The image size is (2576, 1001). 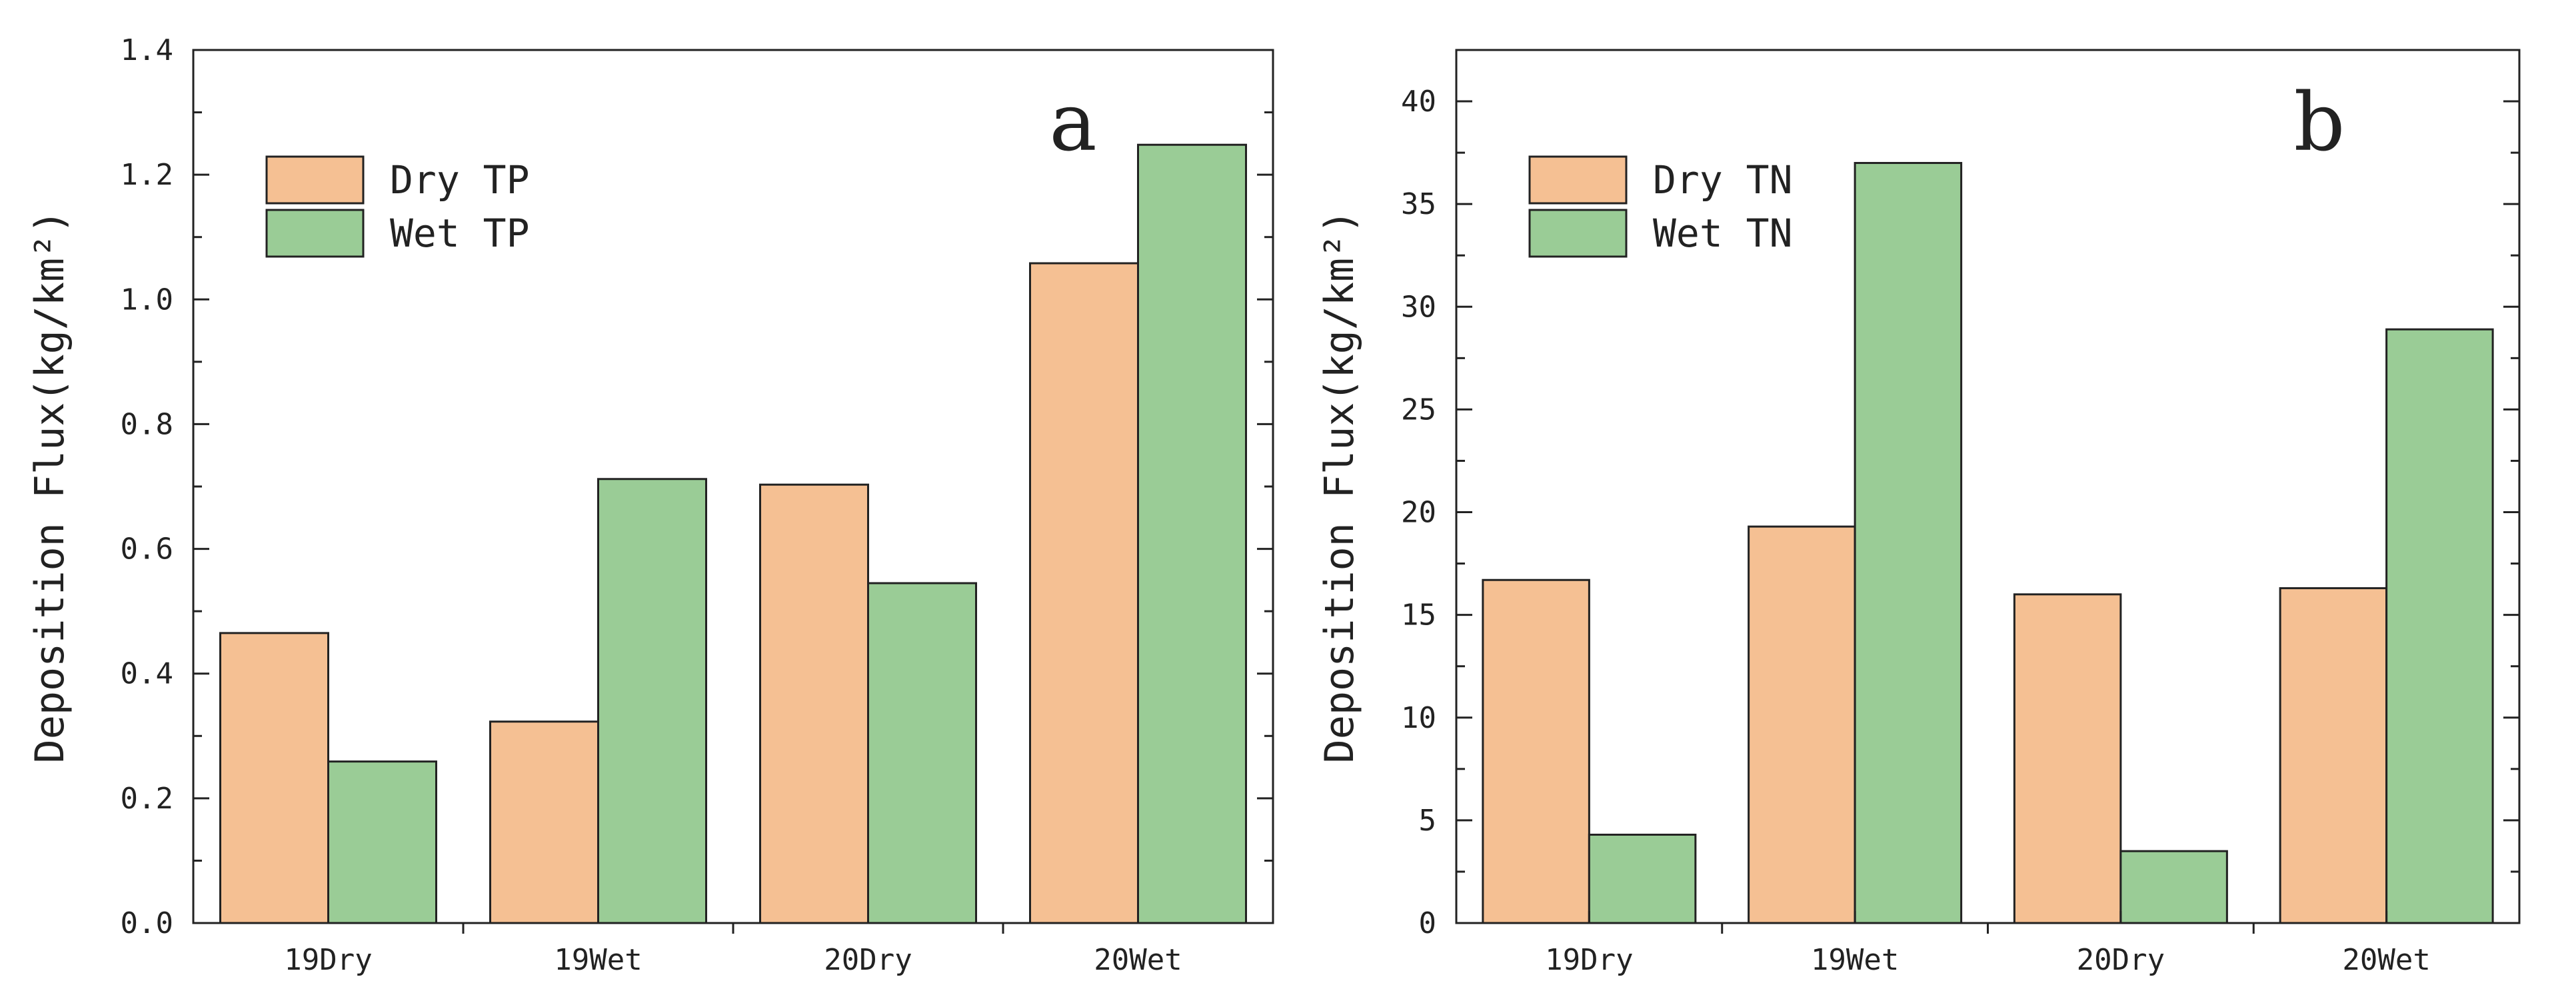 What do you see at coordinates (1073, 123) in the screenshot?
I see `panel-label: a` at bounding box center [1073, 123].